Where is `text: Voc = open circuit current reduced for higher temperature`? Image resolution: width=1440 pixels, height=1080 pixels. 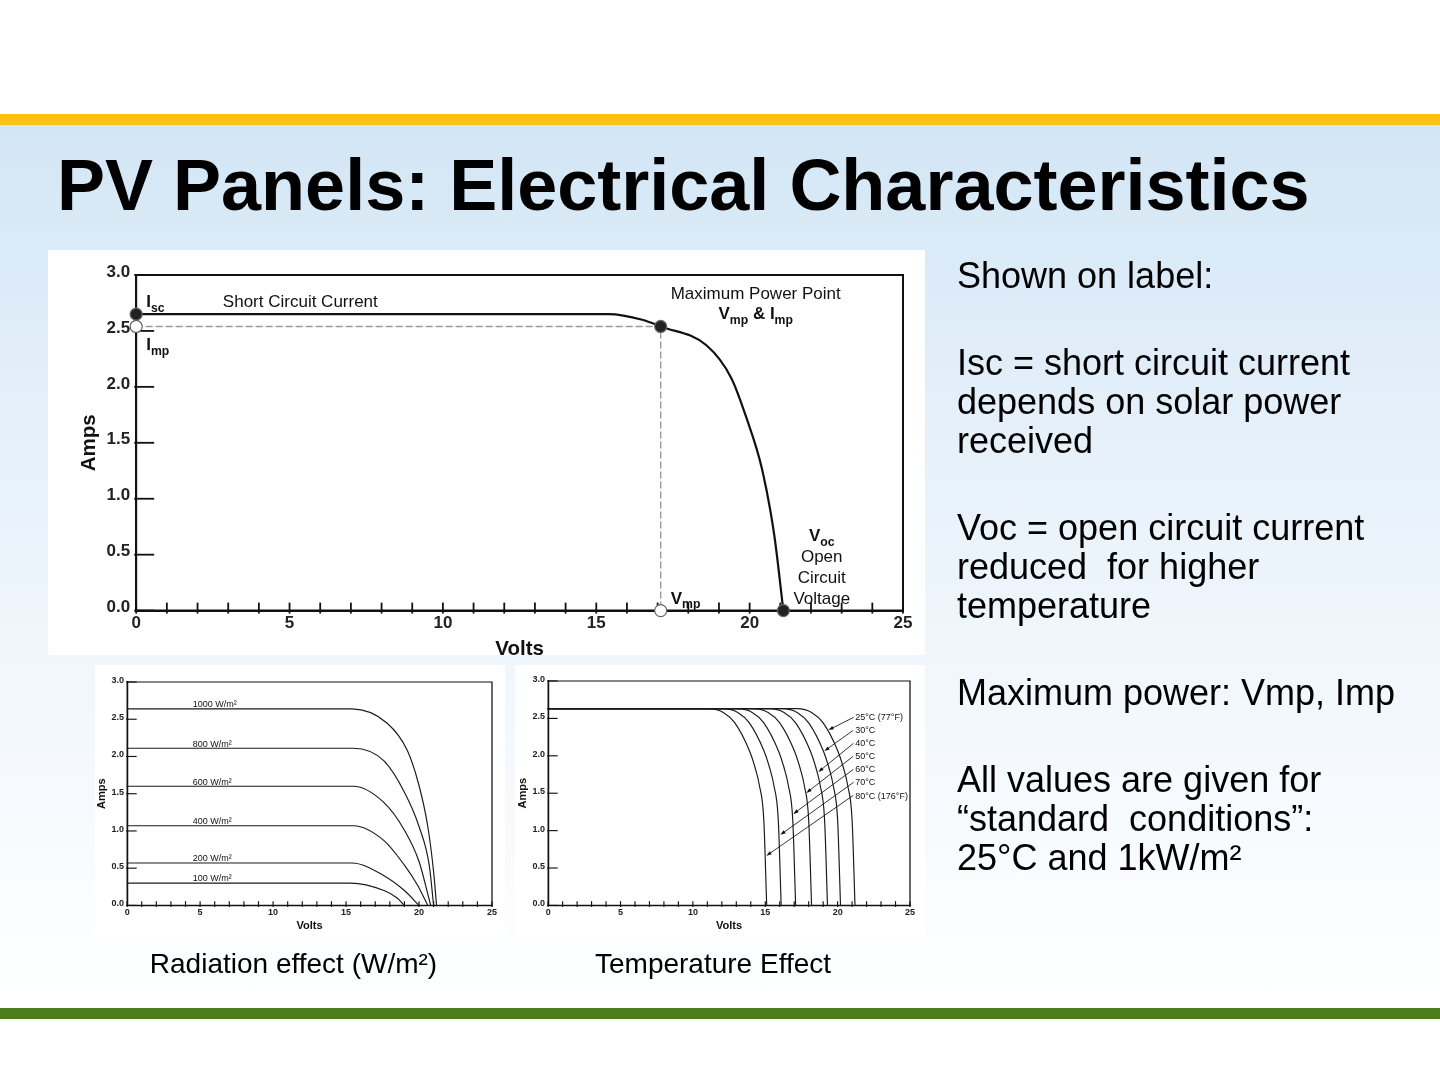
text: Voc = open circuit current reduced for higher temperature is located at coordinates (1161, 566).